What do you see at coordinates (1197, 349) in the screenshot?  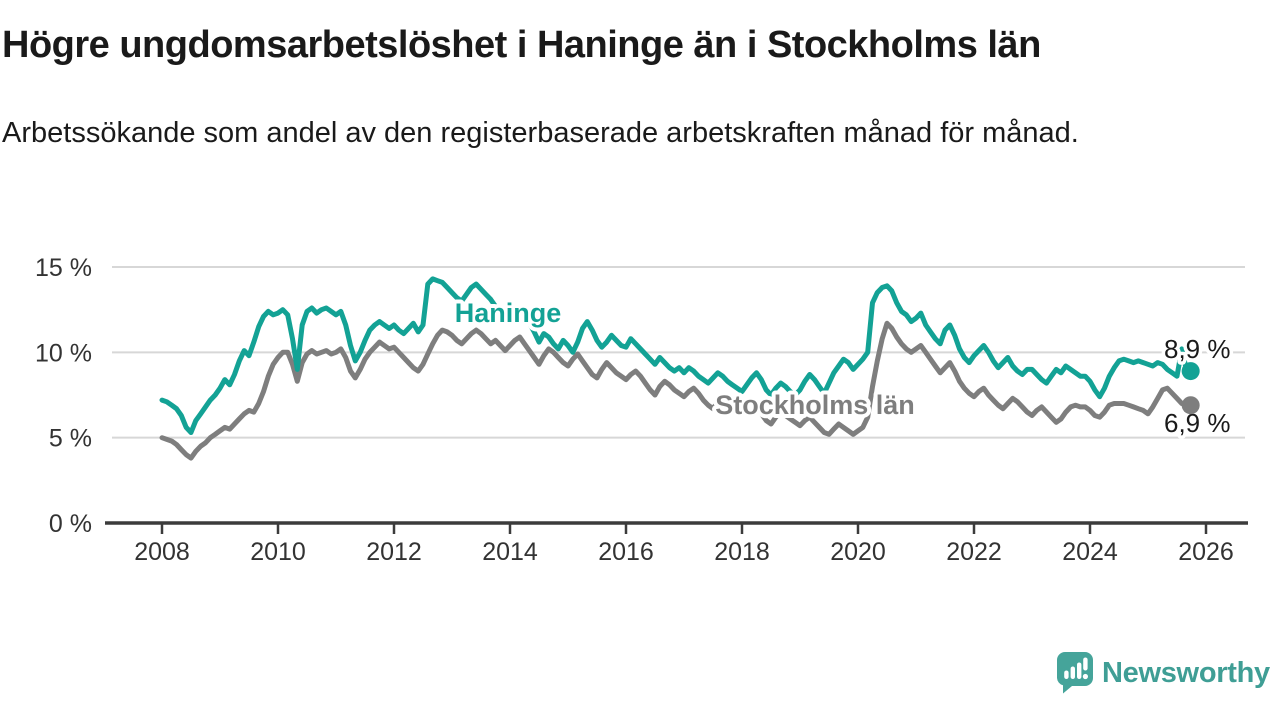 I see `end-value-label-haninge: 8,9 %` at bounding box center [1197, 349].